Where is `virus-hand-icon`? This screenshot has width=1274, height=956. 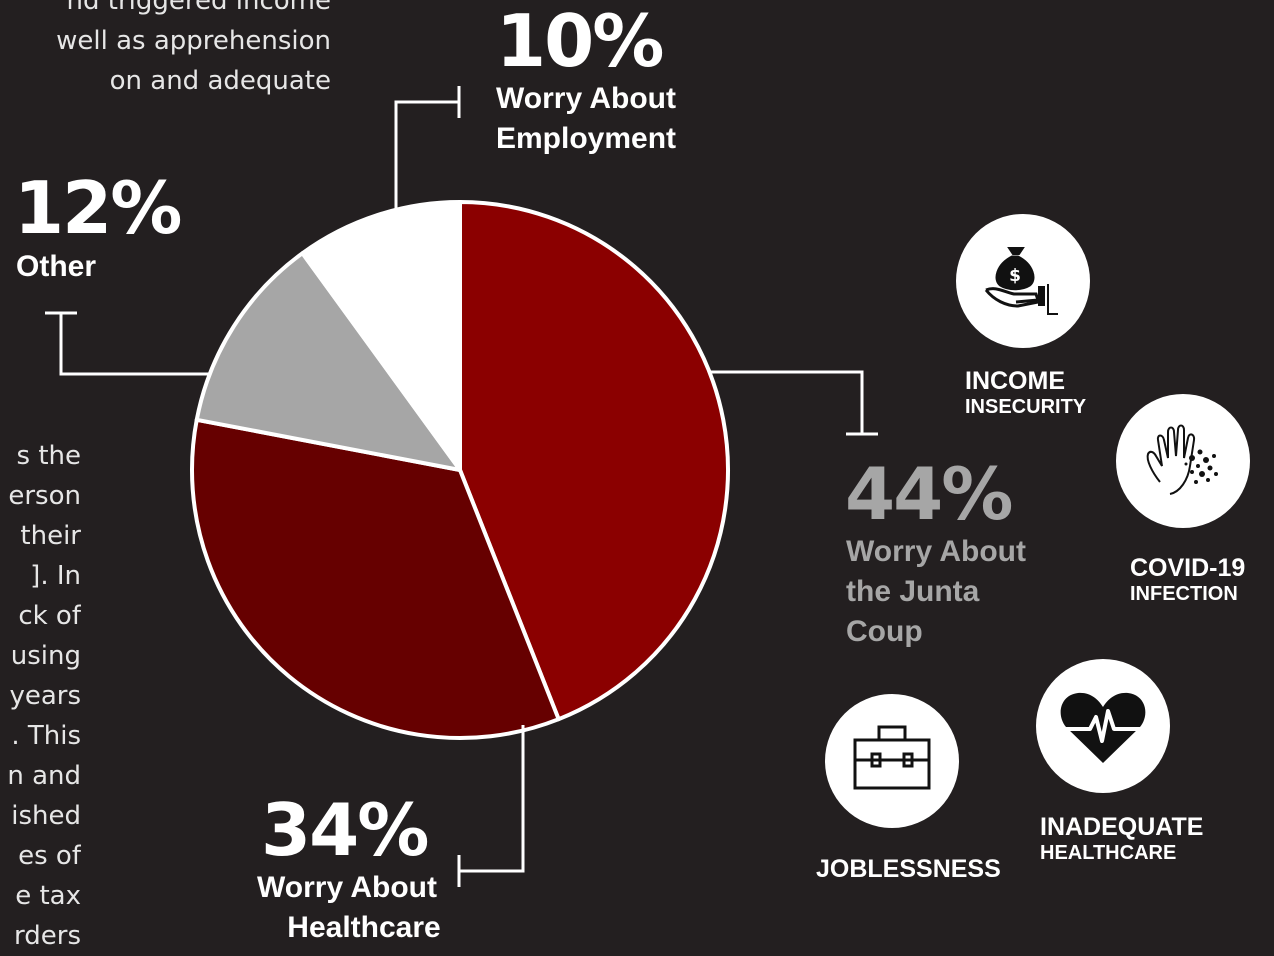
virus-hand-icon is located at coordinates (1182, 459).